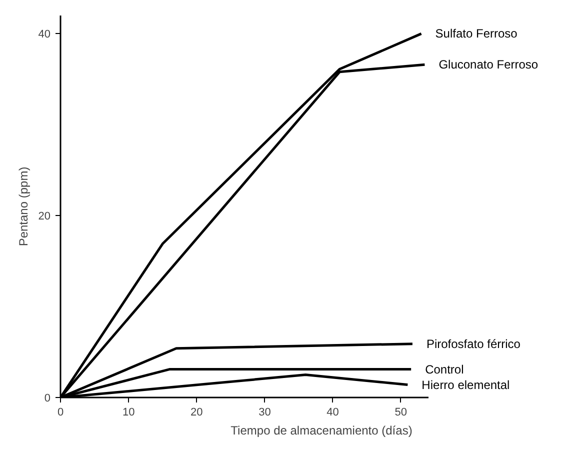  Describe the element at coordinates (321, 431) in the screenshot. I see `x-axis-title: Tiempo de almacenamiento (días)` at that location.